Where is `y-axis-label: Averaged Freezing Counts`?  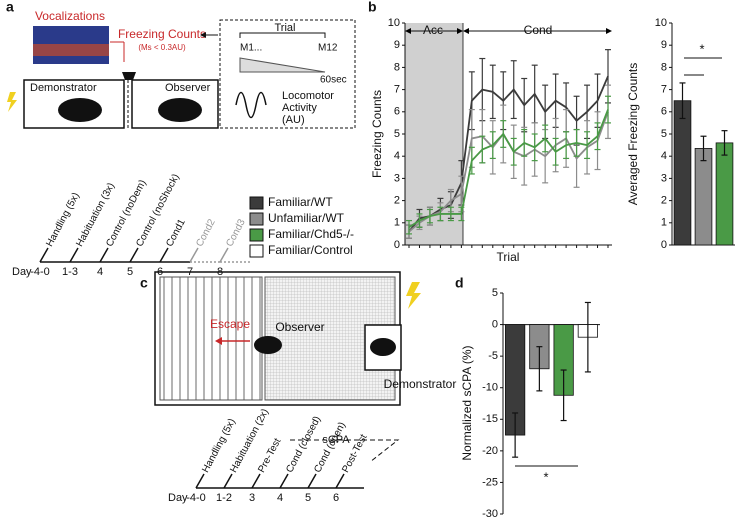
y-axis-label: Averaged Freezing Counts is located at coordinates (633, 134).